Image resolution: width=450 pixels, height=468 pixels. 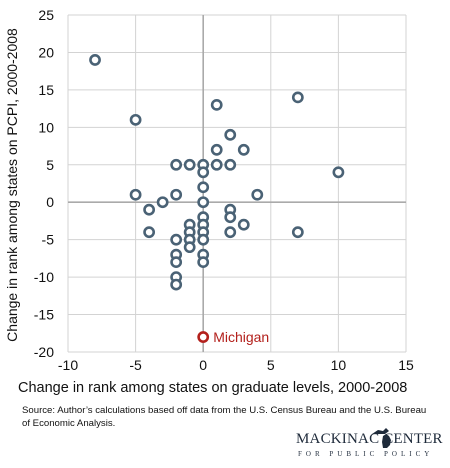 What do you see at coordinates (135, 365) in the screenshot?
I see `x-tick-label: -5` at bounding box center [135, 365].